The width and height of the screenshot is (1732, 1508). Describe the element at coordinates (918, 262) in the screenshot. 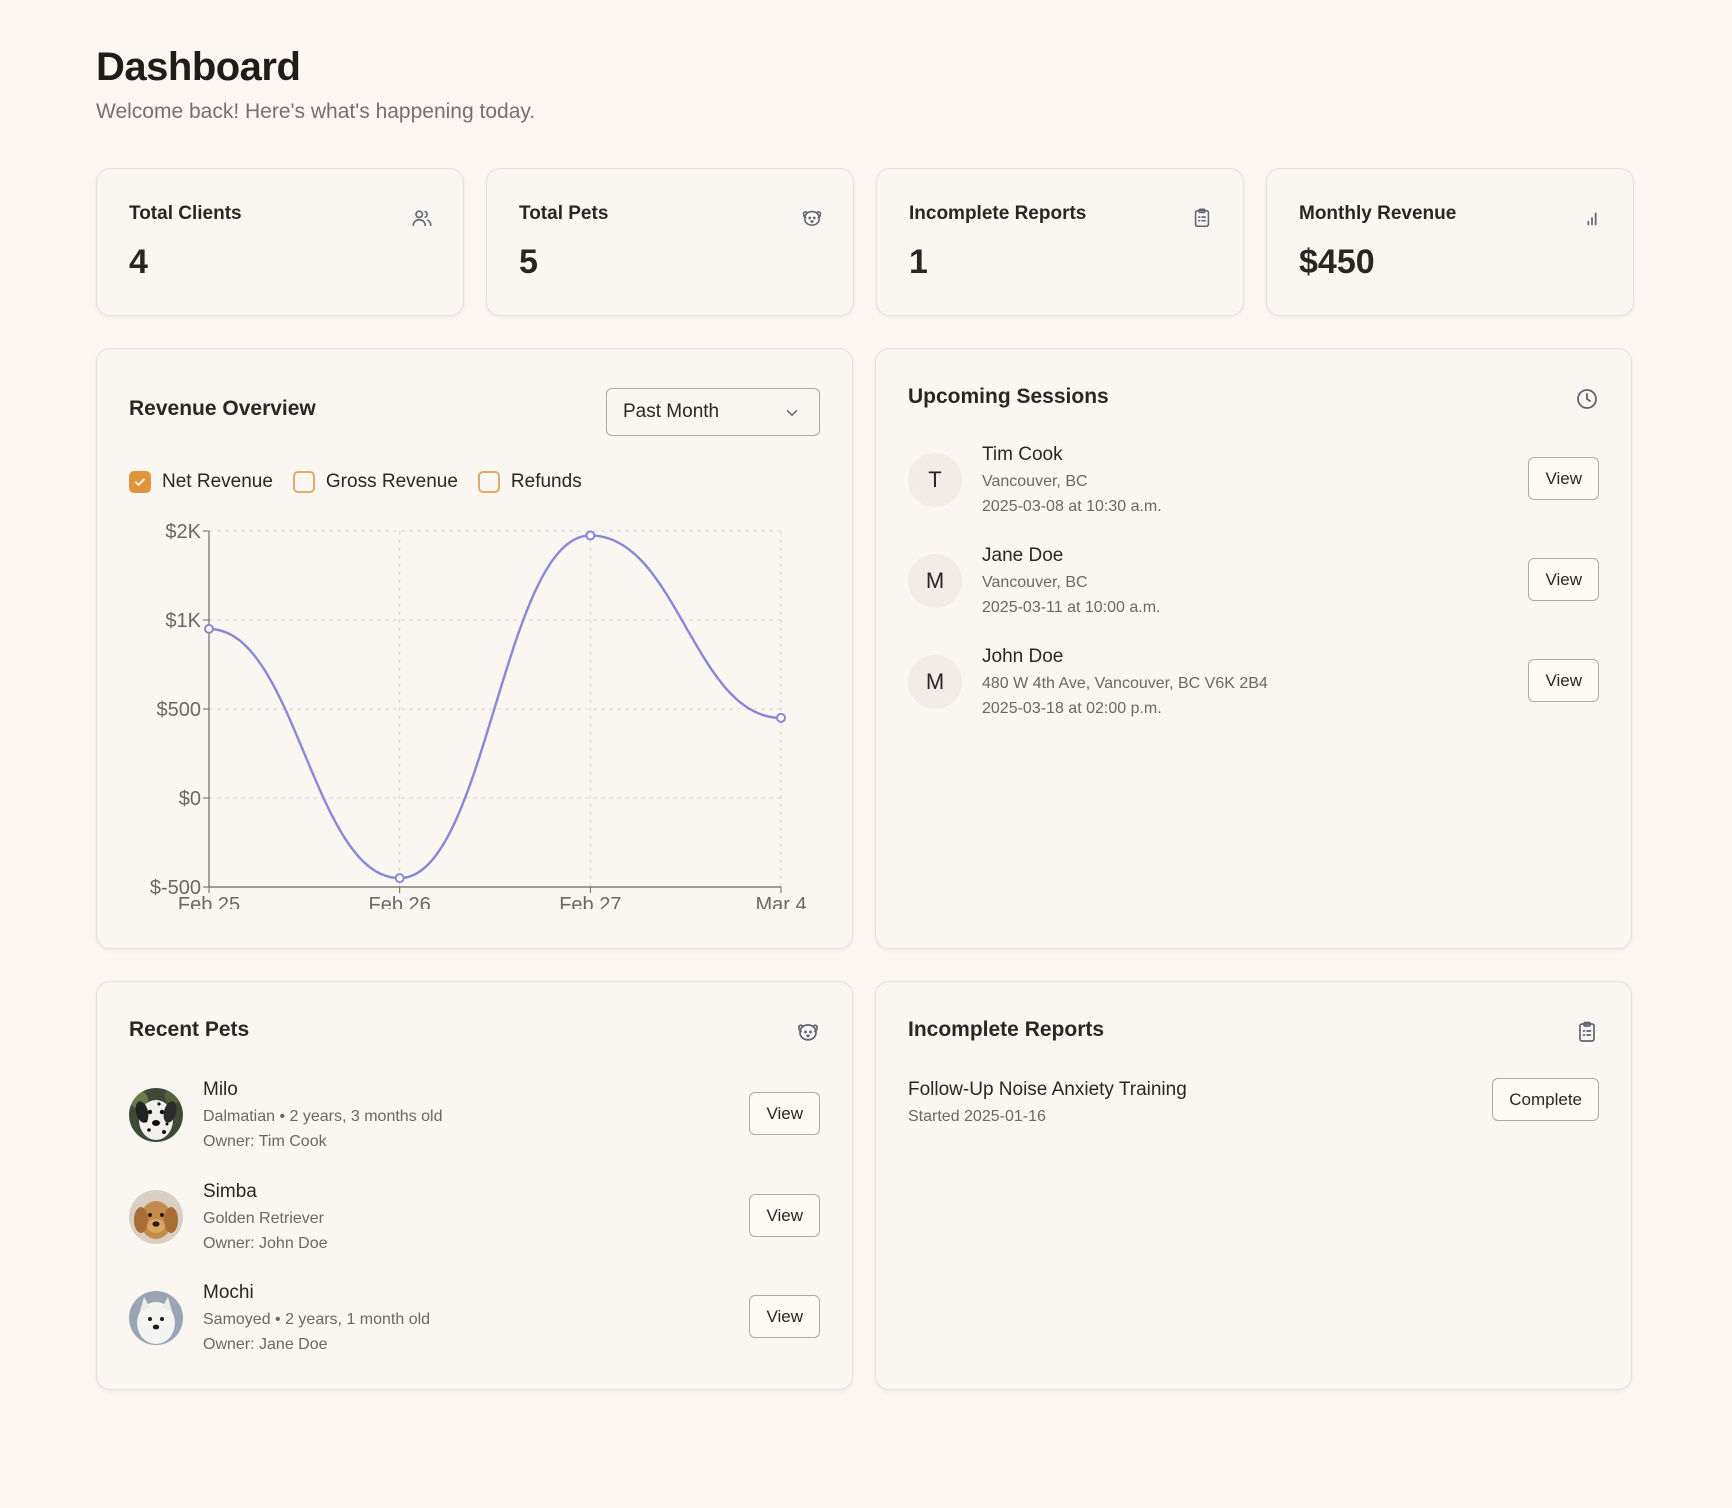

I see `stat-value: 1` at that location.